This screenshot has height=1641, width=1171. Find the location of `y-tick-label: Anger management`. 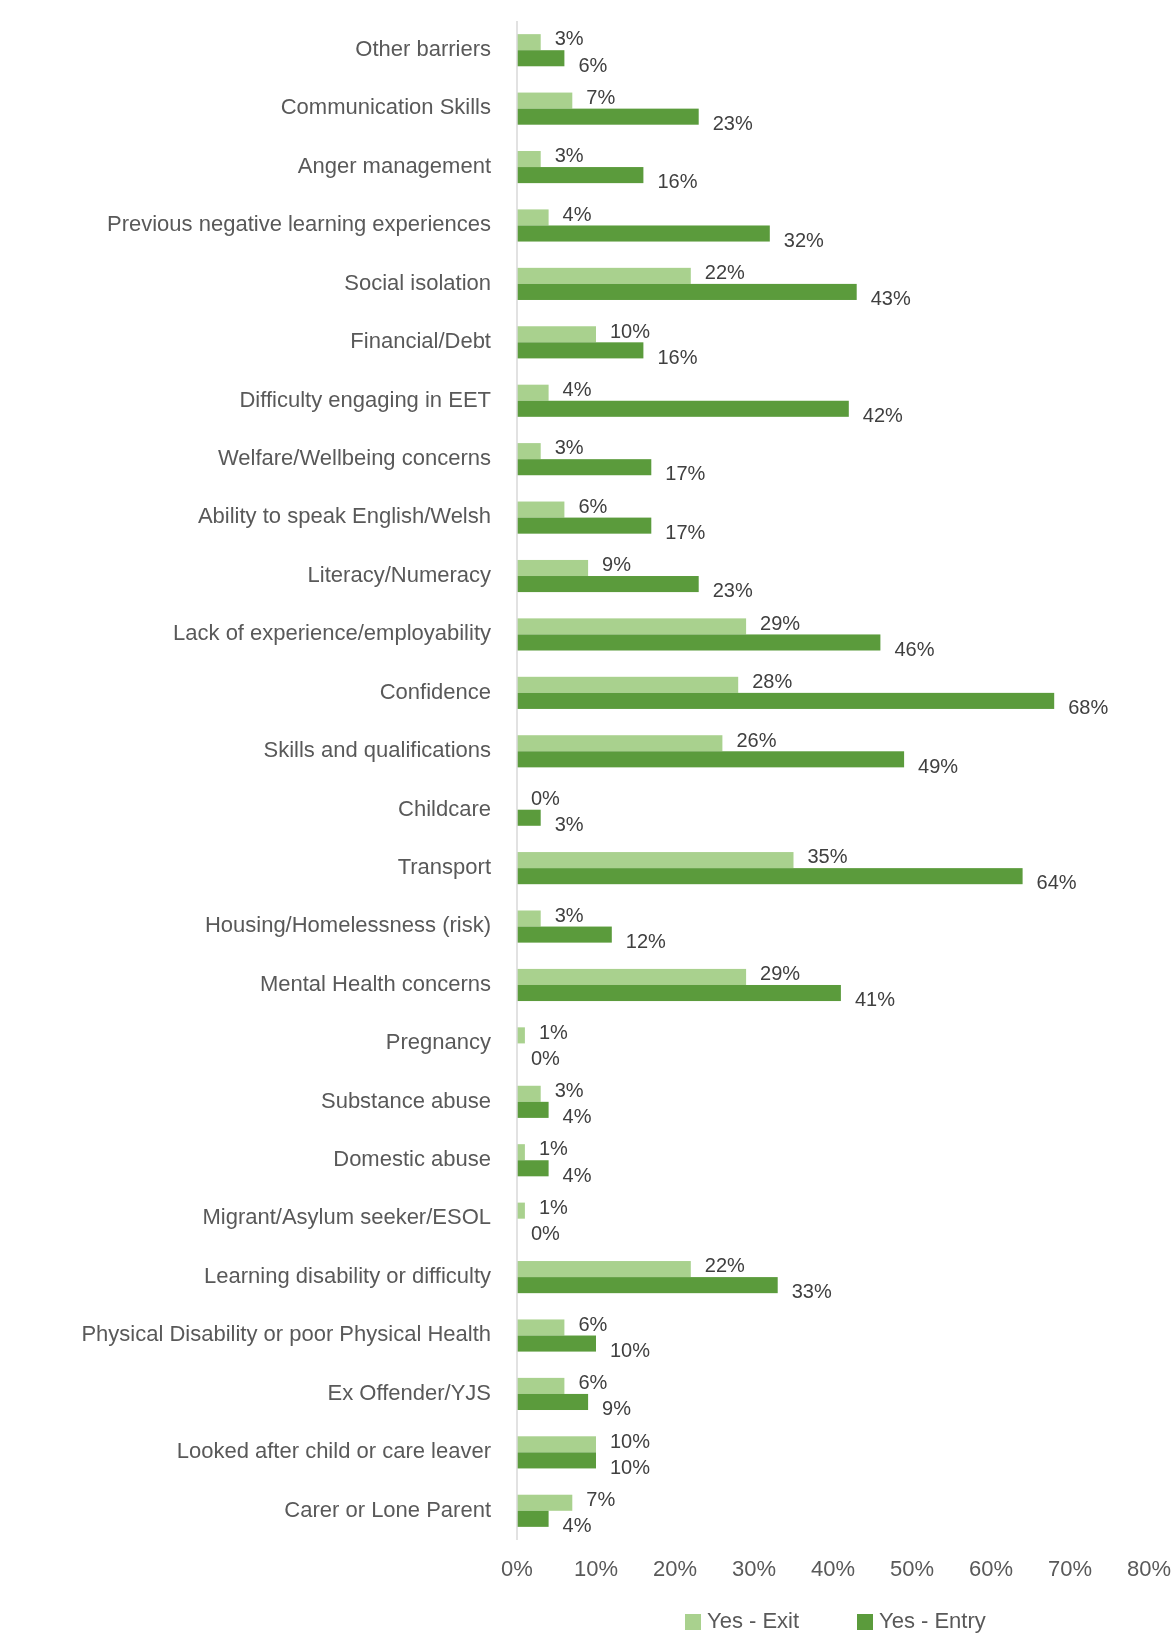

y-tick-label: Anger management is located at coordinates (394, 165).